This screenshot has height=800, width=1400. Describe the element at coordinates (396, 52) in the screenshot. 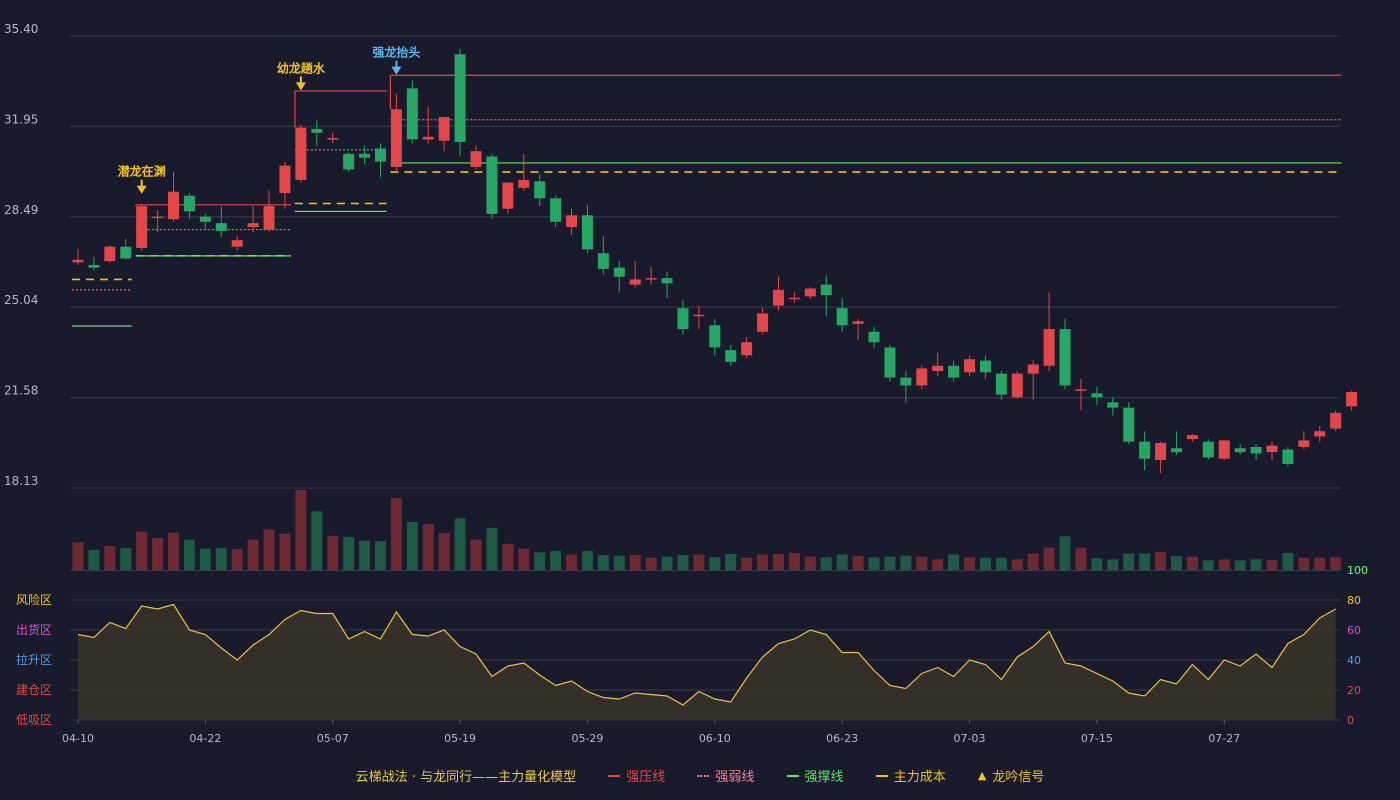

I see `signal-label: 强龙抬头` at that location.